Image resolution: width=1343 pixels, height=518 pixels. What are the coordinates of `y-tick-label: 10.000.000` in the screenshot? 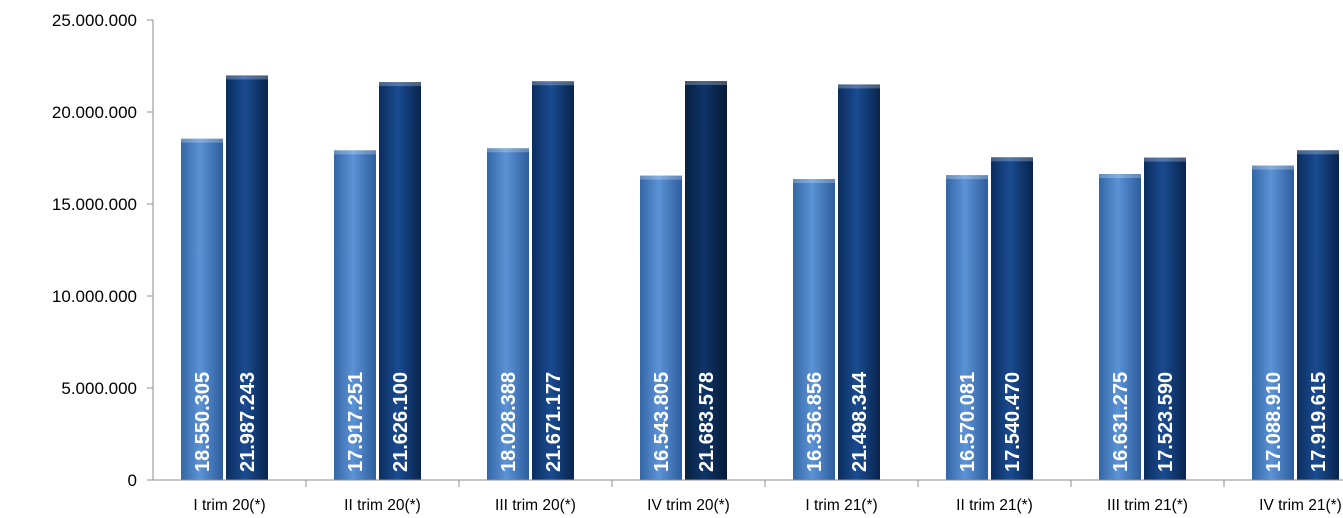 It's located at (94, 296).